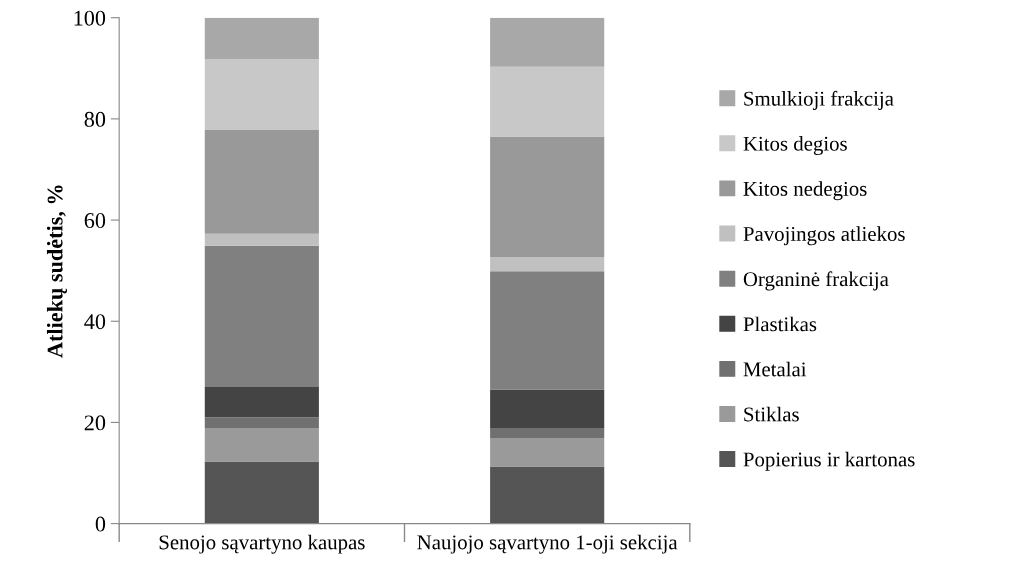 This screenshot has width=1010, height=571. Describe the element at coordinates (262, 544) in the screenshot. I see `x-tick-label: Senojo sąvartyno kaupas` at that location.